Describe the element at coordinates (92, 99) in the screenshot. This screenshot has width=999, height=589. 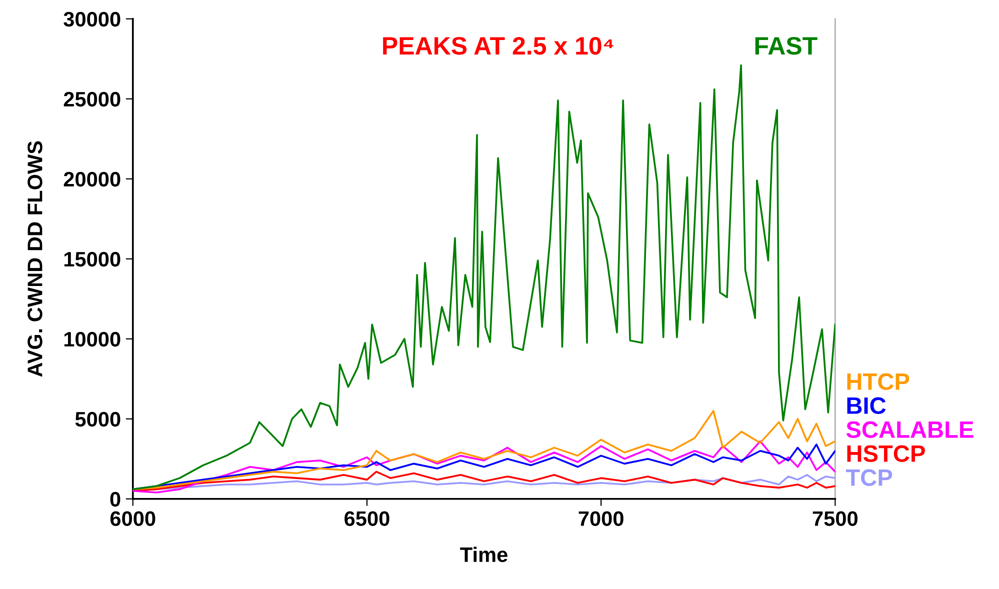
I see `y-tick-label: 25000` at that location.